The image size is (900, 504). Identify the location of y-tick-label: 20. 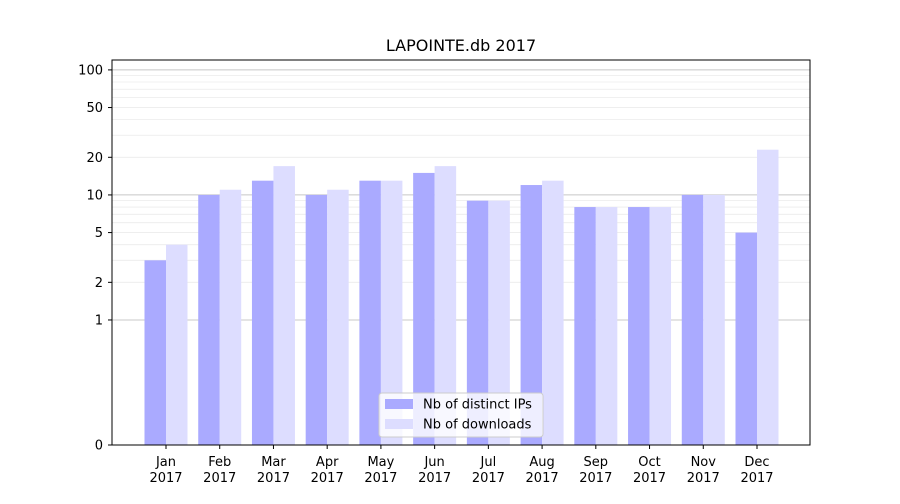
(94, 158).